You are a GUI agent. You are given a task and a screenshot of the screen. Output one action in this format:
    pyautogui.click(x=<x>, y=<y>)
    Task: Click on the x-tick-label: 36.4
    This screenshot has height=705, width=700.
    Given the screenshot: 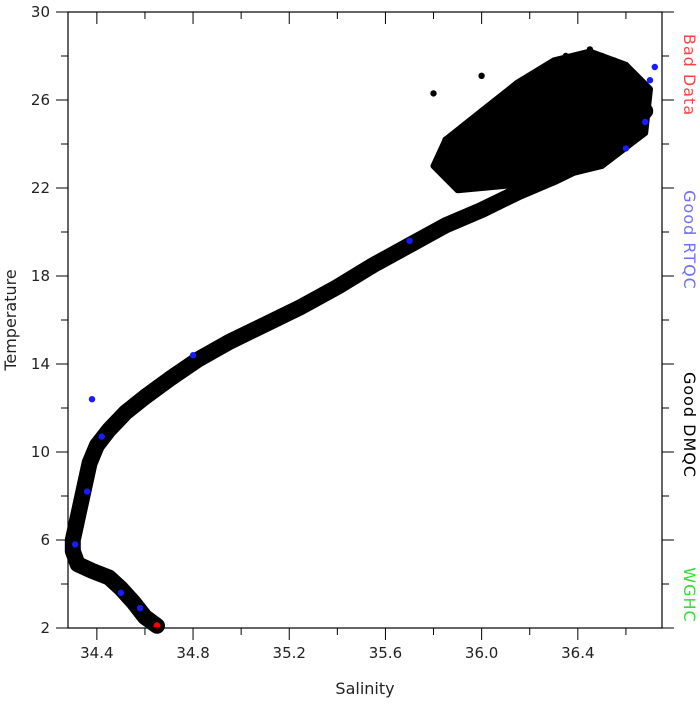 What is the action you would take?
    pyautogui.click(x=577, y=653)
    